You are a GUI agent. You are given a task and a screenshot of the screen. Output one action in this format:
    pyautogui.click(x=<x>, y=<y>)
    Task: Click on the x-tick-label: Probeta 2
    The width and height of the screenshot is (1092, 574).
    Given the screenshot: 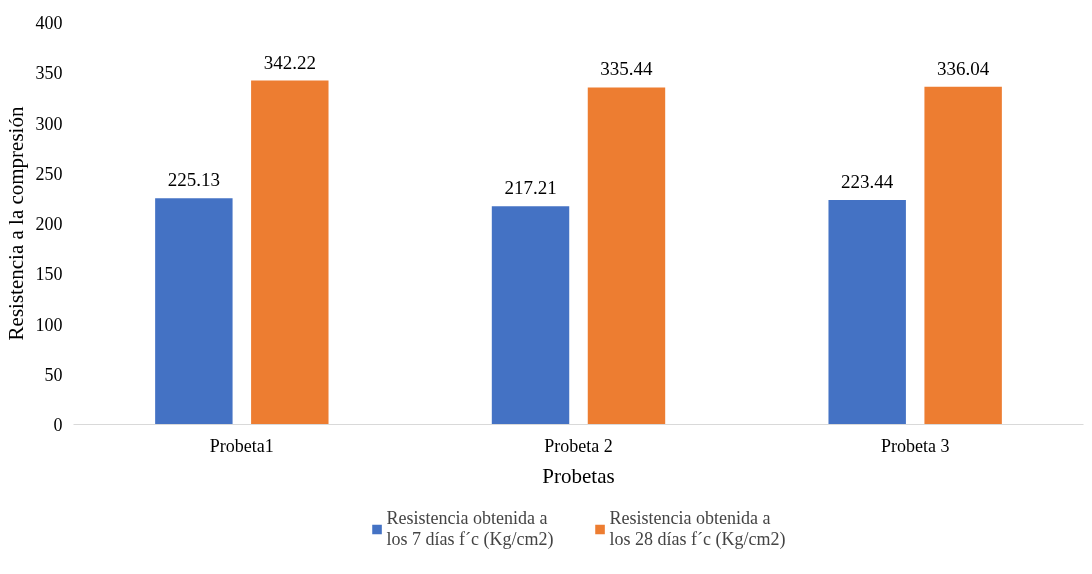 What is the action you would take?
    pyautogui.click(x=578, y=445)
    